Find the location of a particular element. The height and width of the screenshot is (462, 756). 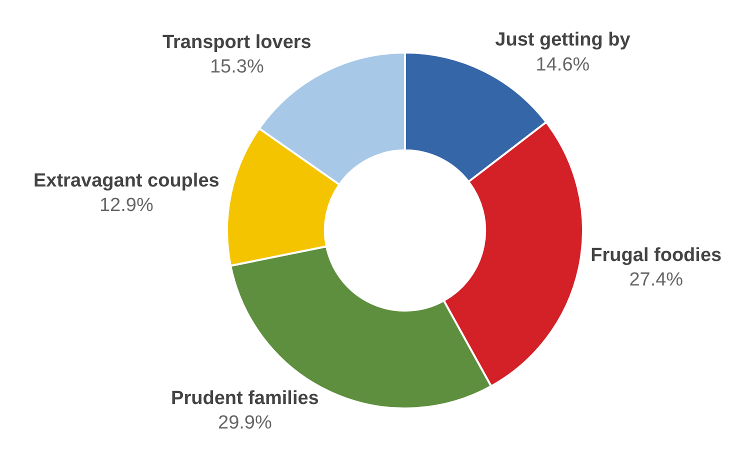

slice-label: Extravagant couples is located at coordinates (126, 181).